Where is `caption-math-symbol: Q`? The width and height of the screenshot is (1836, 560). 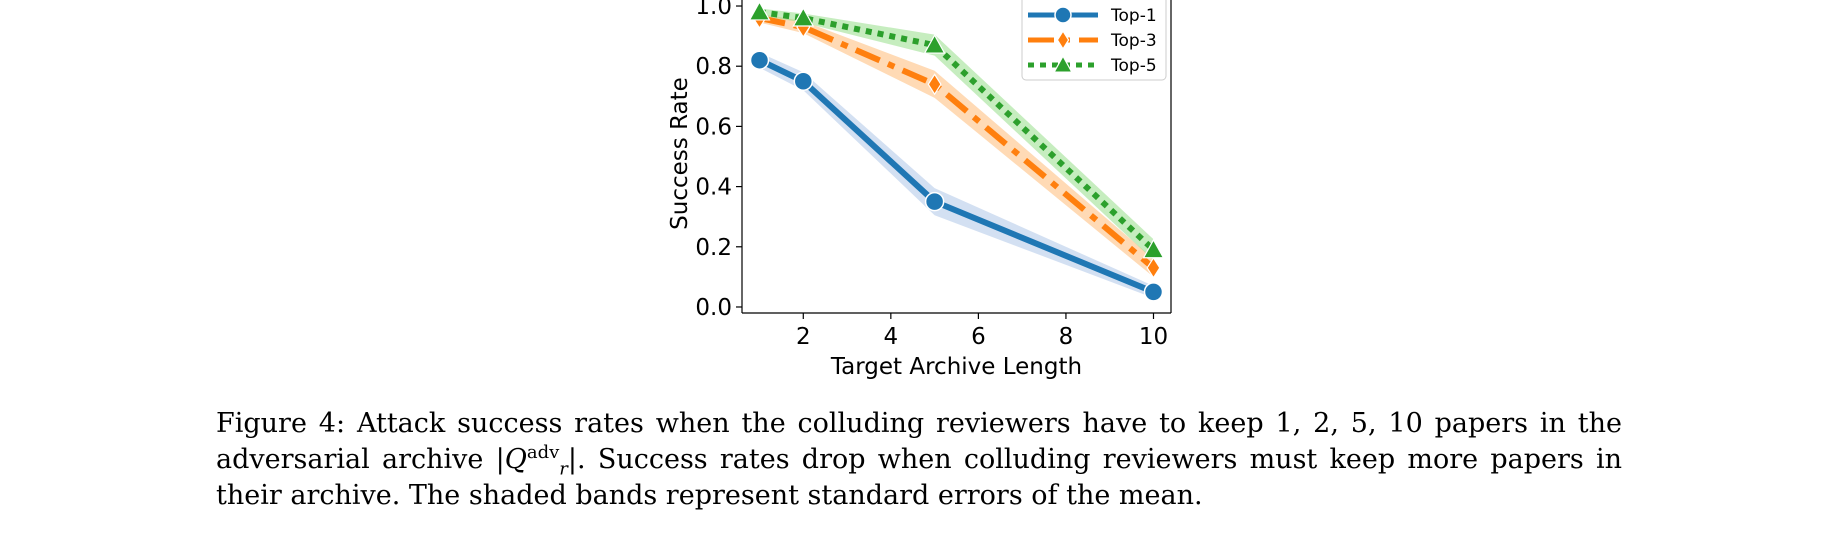
caption-math-symbol: Q is located at coordinates (515, 459).